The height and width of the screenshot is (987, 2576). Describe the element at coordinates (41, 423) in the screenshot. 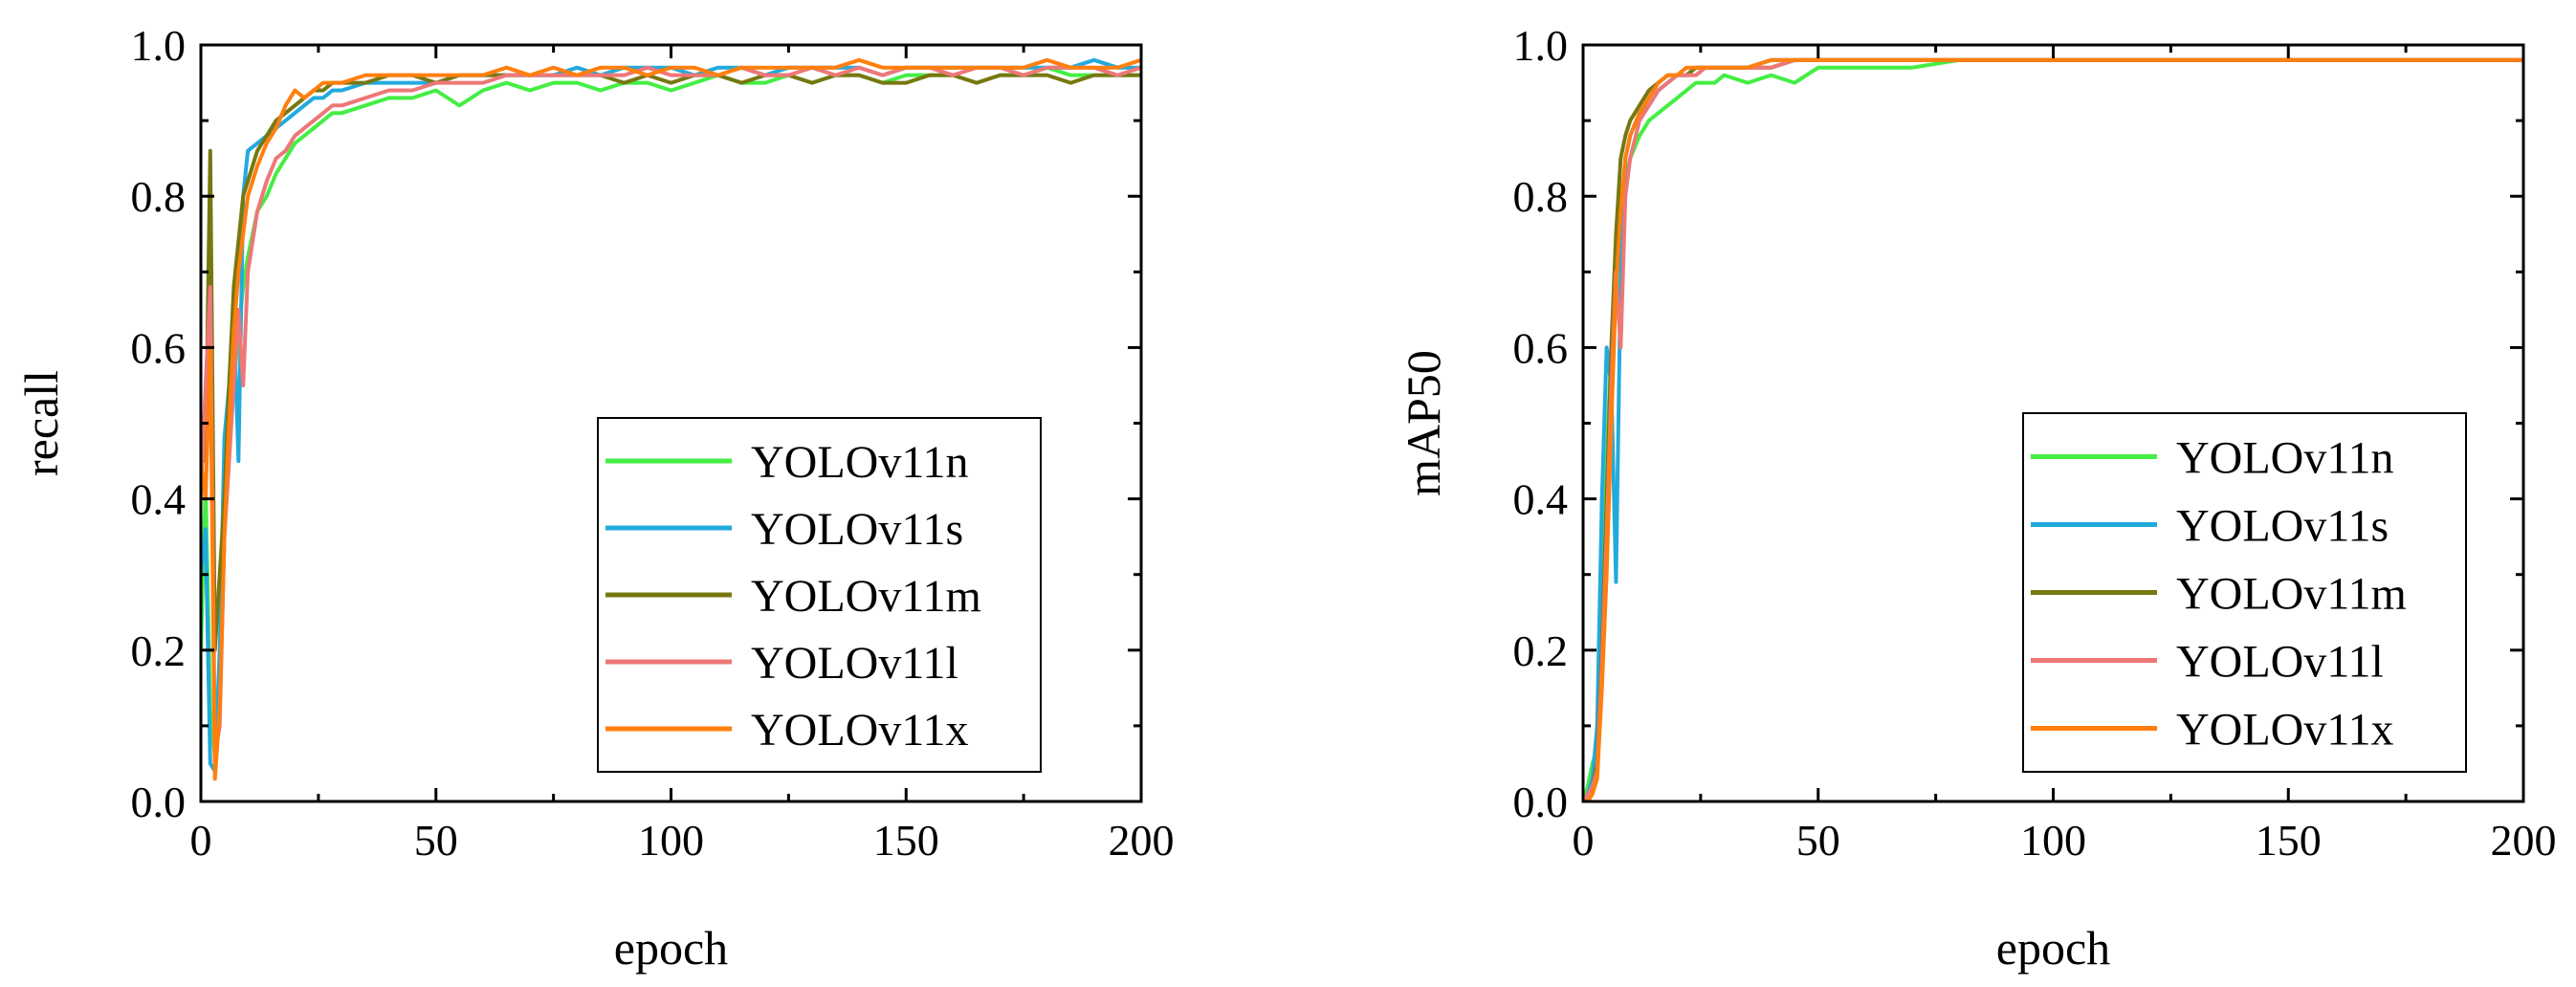

I see `y-axis-label: recall` at that location.